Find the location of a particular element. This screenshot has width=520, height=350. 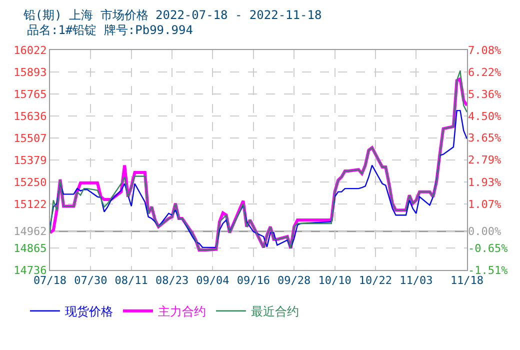

y-tick-label: 15636 is located at coordinates (30, 116).